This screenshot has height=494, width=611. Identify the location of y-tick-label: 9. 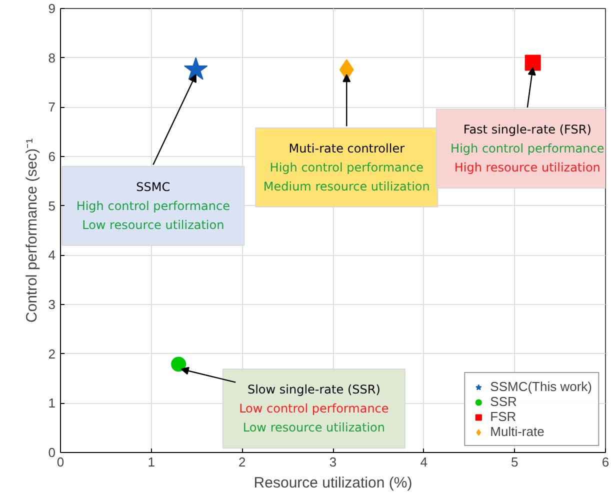
(52, 8).